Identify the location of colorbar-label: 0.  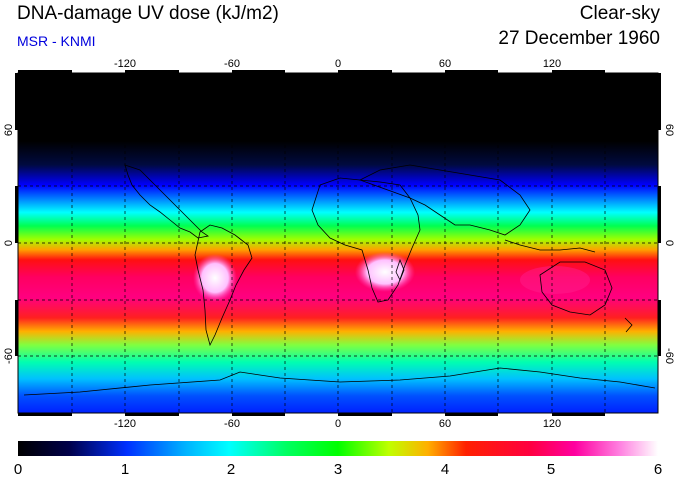
(18, 469).